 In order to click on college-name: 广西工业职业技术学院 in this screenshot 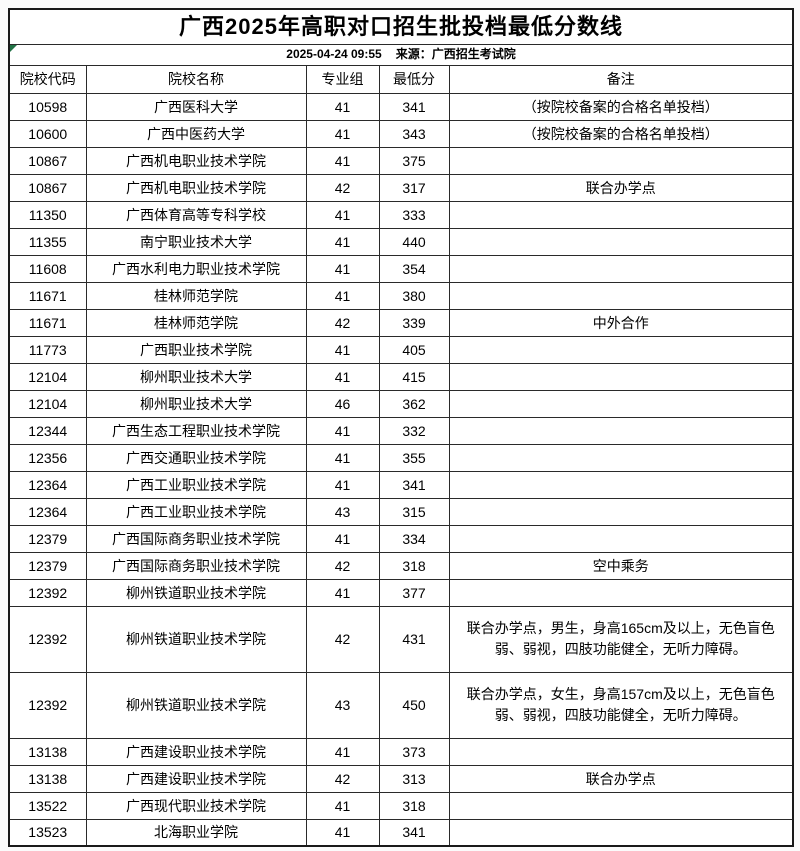, I will do `click(196, 511)`.